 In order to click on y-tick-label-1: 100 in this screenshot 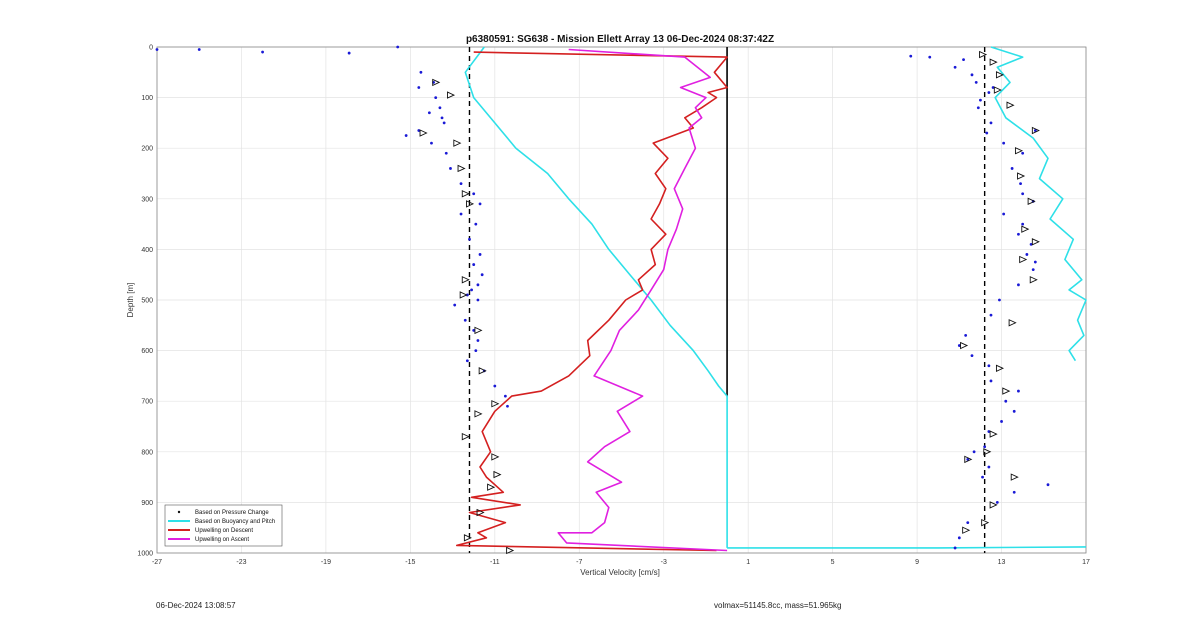, I will do `click(147, 98)`.